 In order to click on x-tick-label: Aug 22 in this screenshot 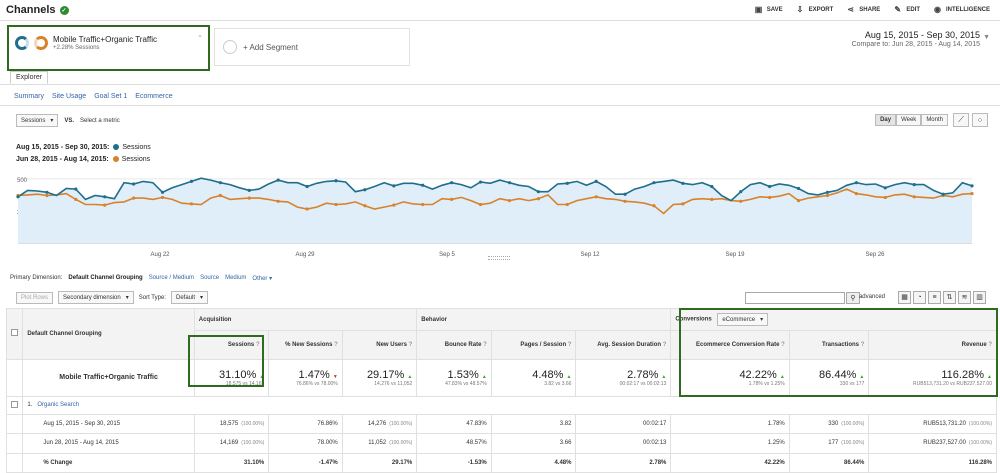, I will do `click(160, 255)`.